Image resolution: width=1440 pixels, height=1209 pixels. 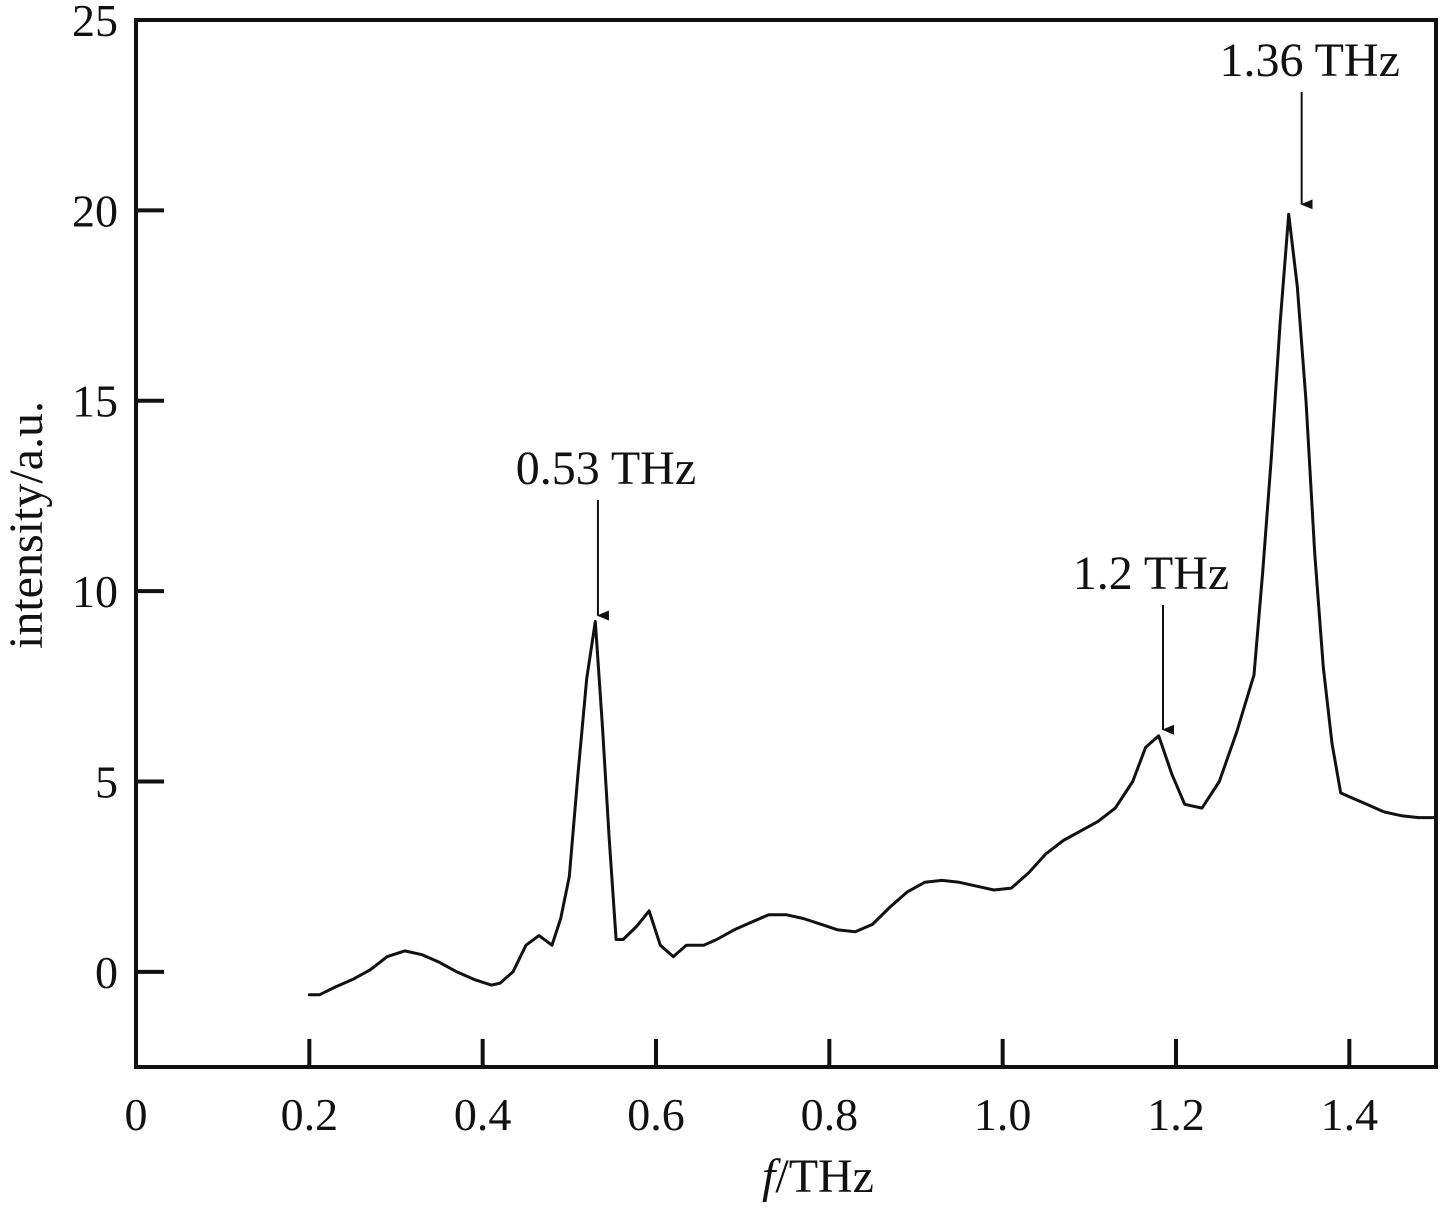 What do you see at coordinates (26, 525) in the screenshot?
I see `y-axis-title: intensity/a.u.` at bounding box center [26, 525].